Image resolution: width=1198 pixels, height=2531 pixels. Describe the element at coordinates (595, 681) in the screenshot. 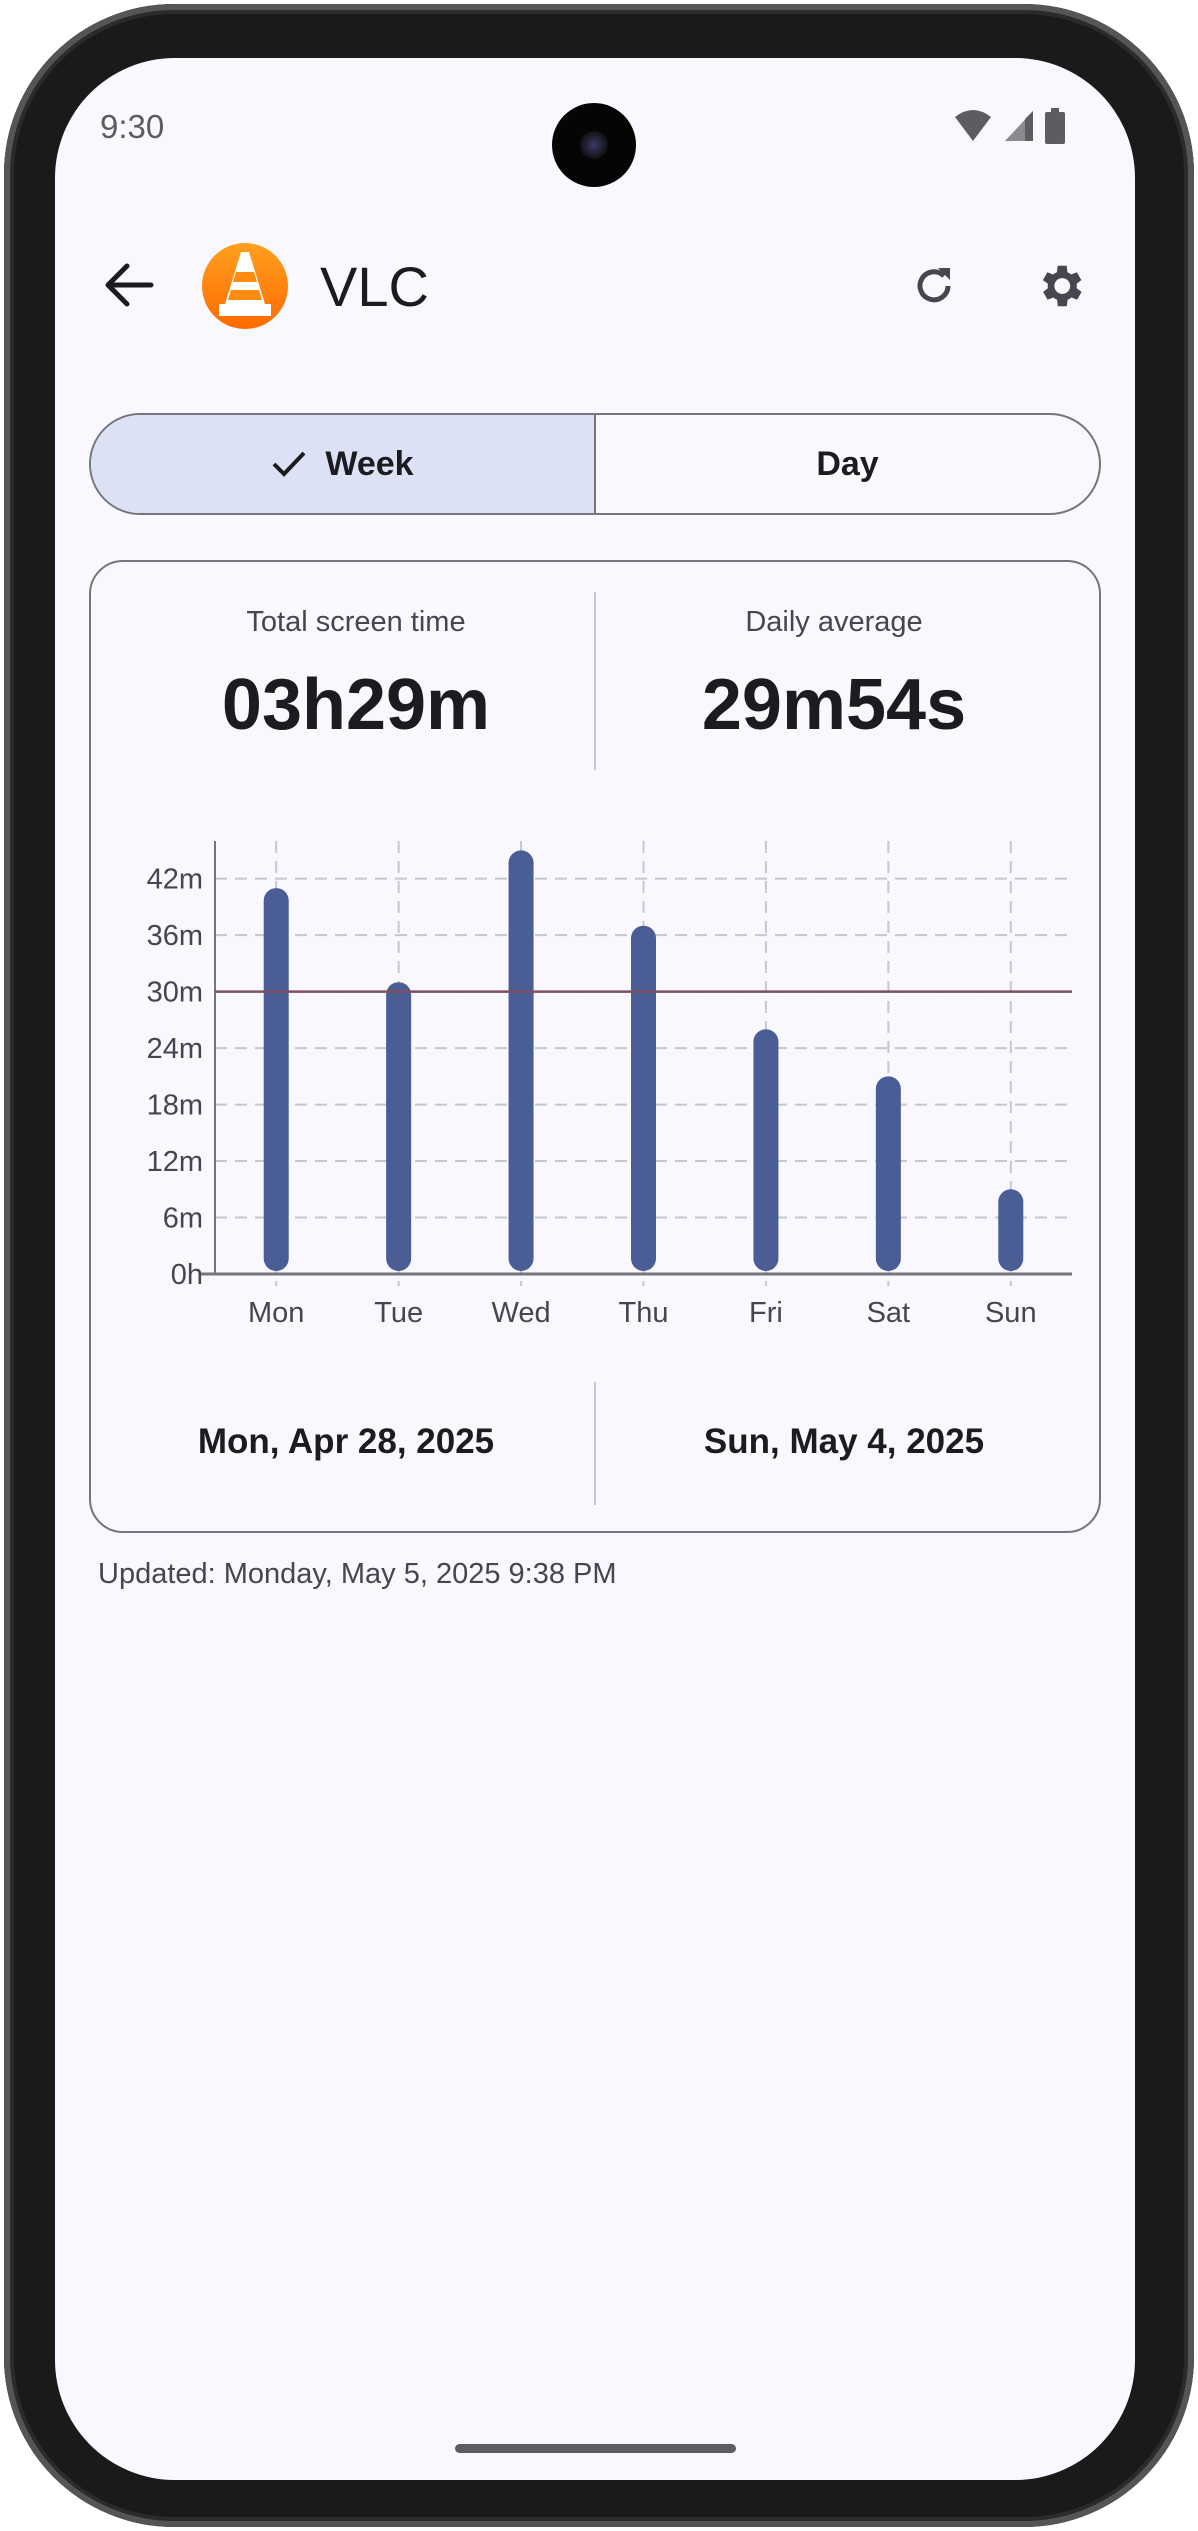

I see `summary-divider` at that location.